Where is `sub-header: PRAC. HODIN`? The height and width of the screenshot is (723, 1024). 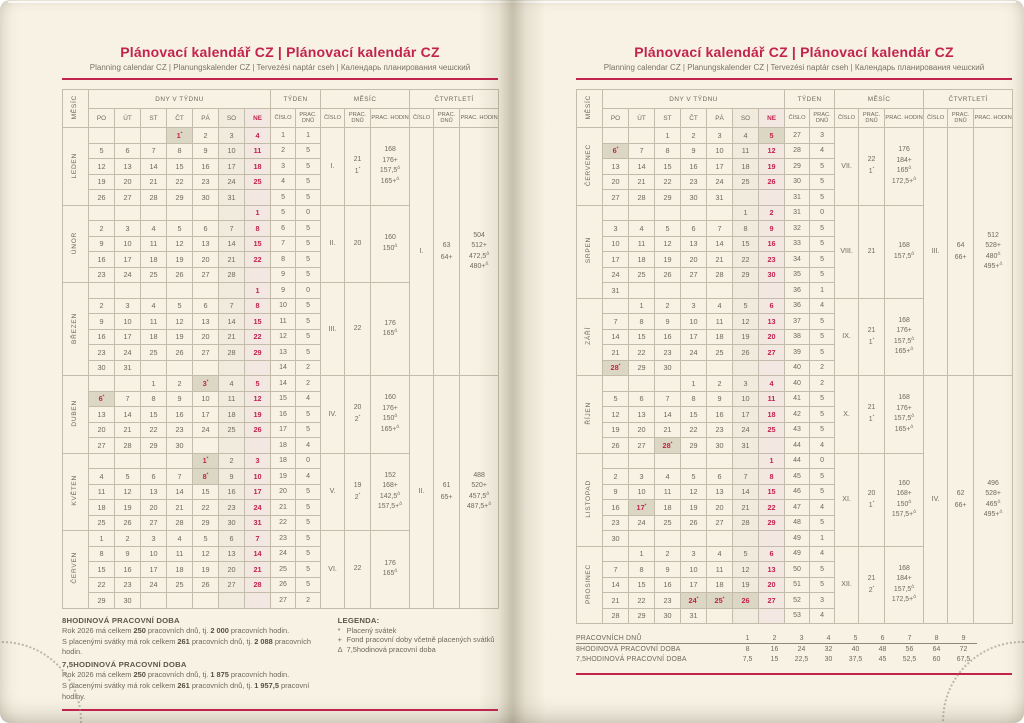
sub-header: PRAC. HODIN is located at coordinates (479, 118).